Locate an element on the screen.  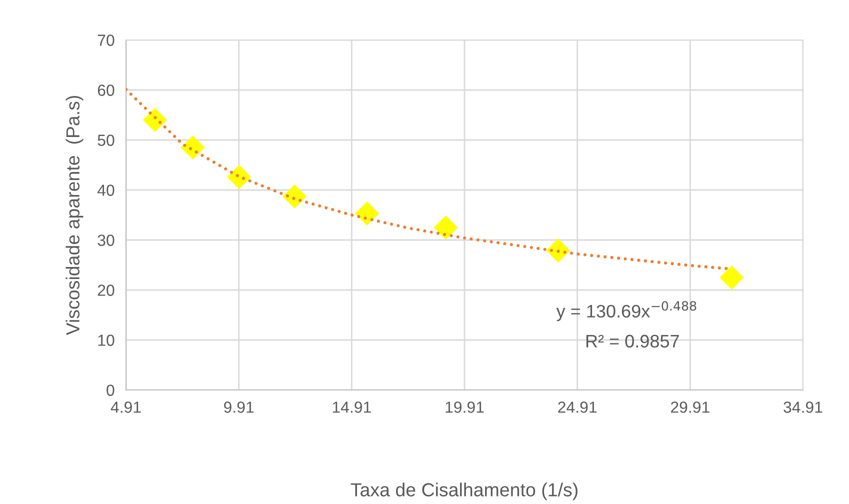
x-tick-label: 34.91 is located at coordinates (803, 407).